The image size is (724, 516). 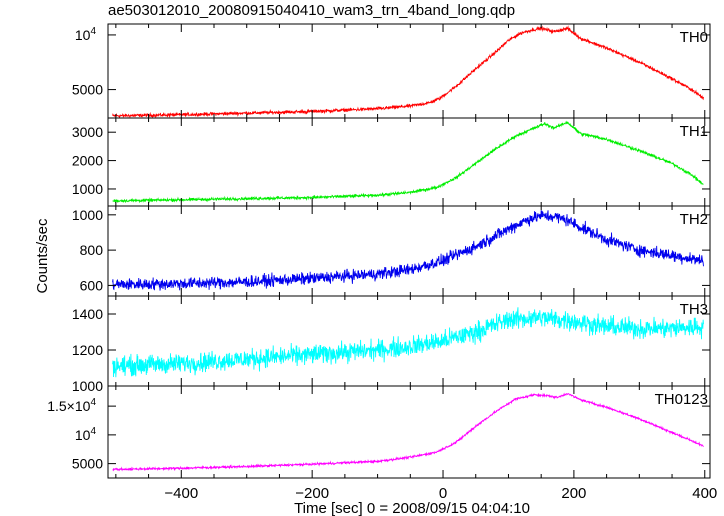 I want to click on y-tick-label: 2000, so click(x=87, y=161).